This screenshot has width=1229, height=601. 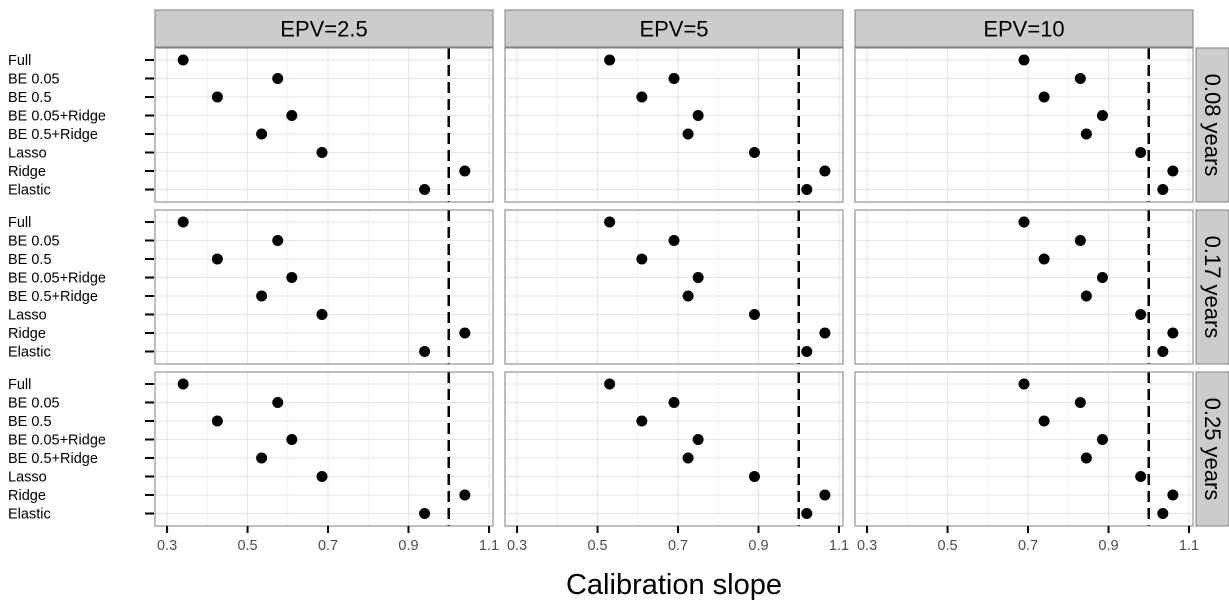 What do you see at coordinates (674, 449) in the screenshot?
I see `panel-epv-5-0-25-years-background` at bounding box center [674, 449].